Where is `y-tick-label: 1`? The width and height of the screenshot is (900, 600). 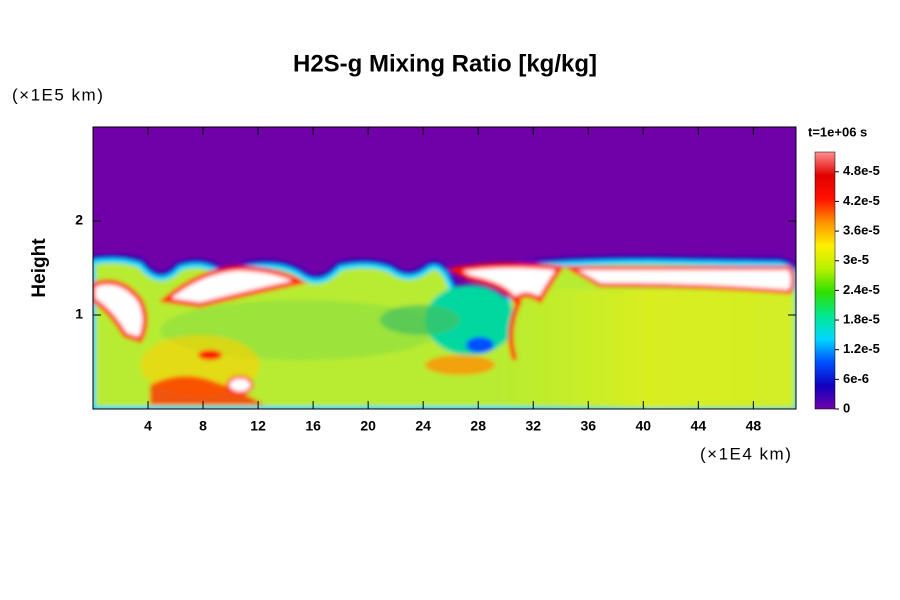
y-tick-label: 1 is located at coordinates (79, 314).